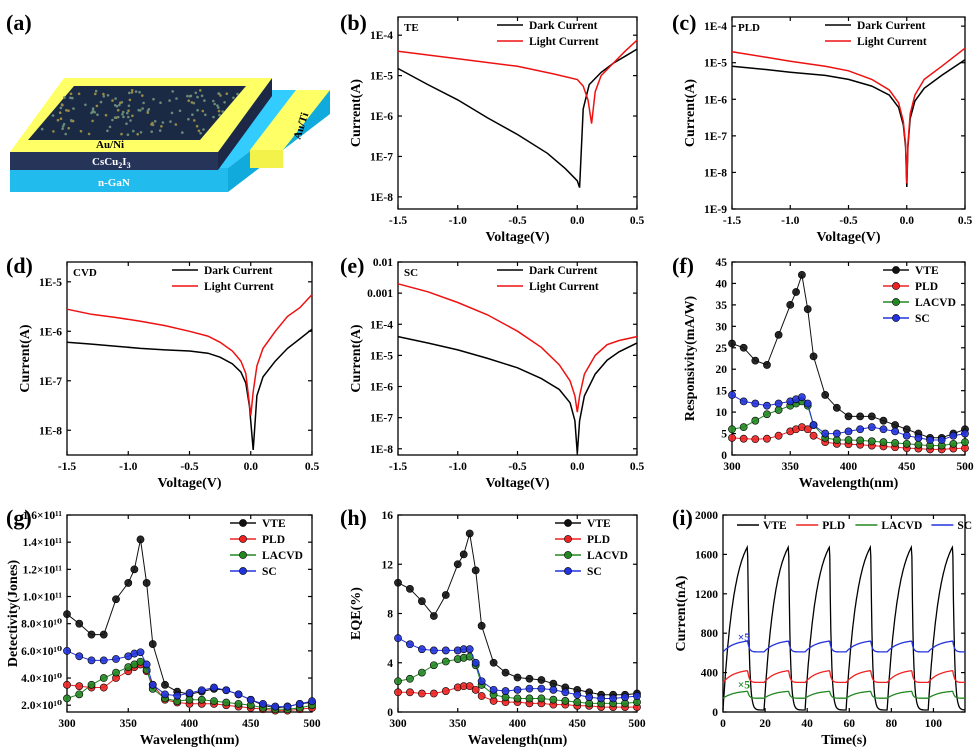 The width and height of the screenshot is (979, 755). What do you see at coordinates (722, 327) in the screenshot?
I see `y-tick-label: 30` at bounding box center [722, 327].